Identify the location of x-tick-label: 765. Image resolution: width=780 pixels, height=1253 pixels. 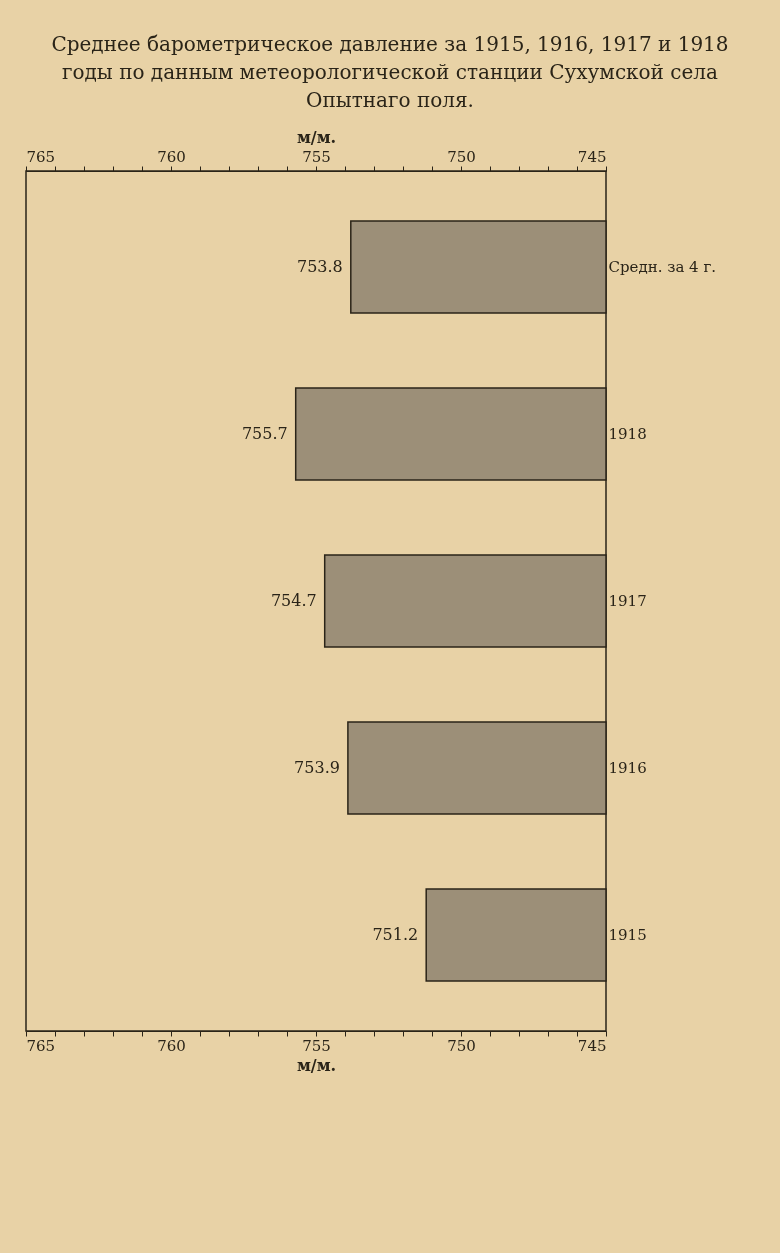
(41, 1045).